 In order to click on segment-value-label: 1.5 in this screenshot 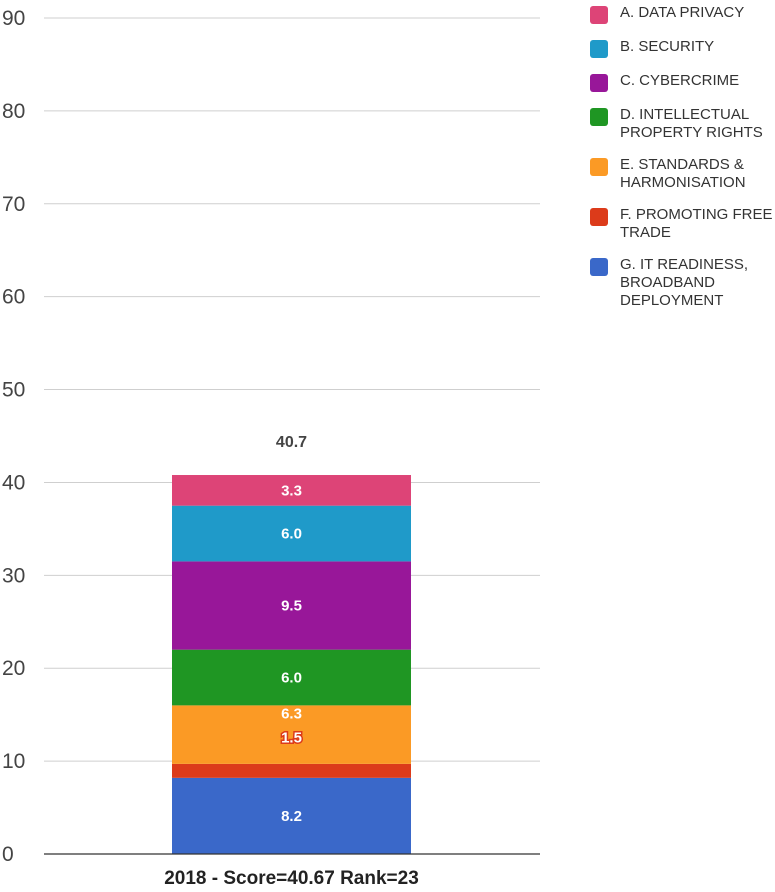, I will do `click(291, 737)`.